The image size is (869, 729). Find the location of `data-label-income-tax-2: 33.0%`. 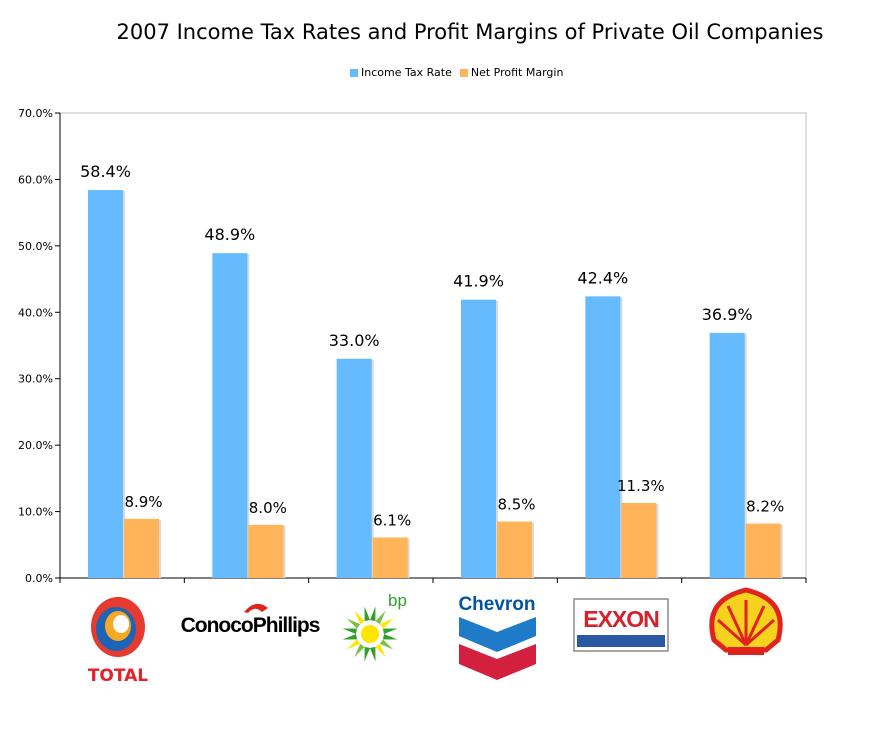

data-label-income-tax-2: 33.0% is located at coordinates (354, 340).